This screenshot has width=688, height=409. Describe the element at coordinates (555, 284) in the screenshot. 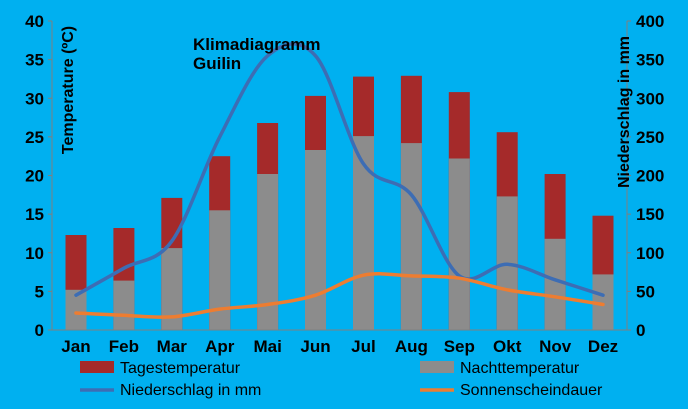

I see `bar-nachttemperatur-nov` at that location.